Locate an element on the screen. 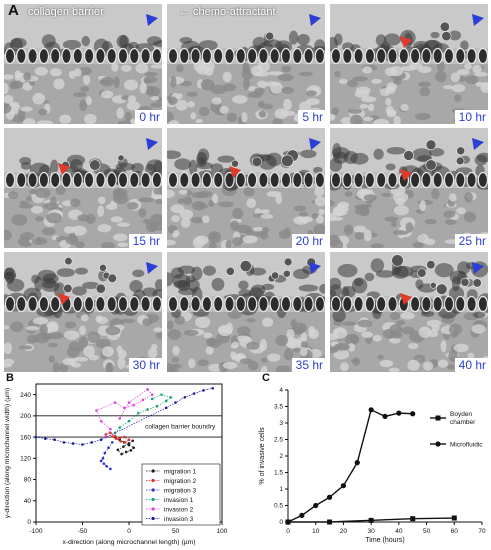 Image resolution: width=491 pixels, height=550 pixels. micrograph-frame: 40 hr is located at coordinates (409, 312).